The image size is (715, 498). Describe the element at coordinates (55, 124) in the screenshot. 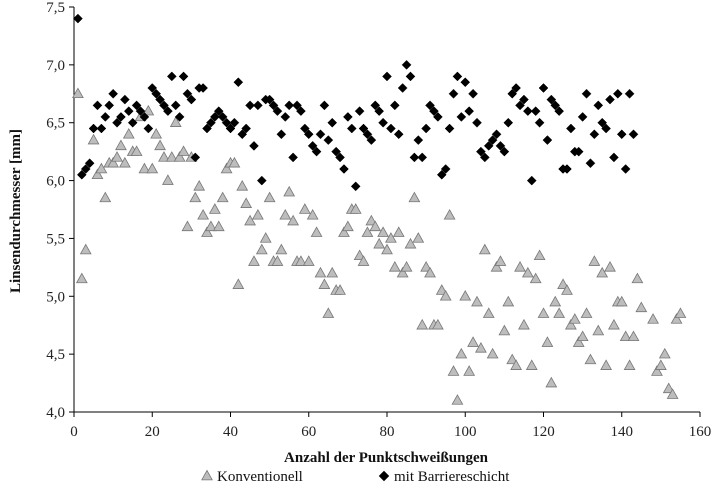

I see `y-tick-label: 6,5` at that location.